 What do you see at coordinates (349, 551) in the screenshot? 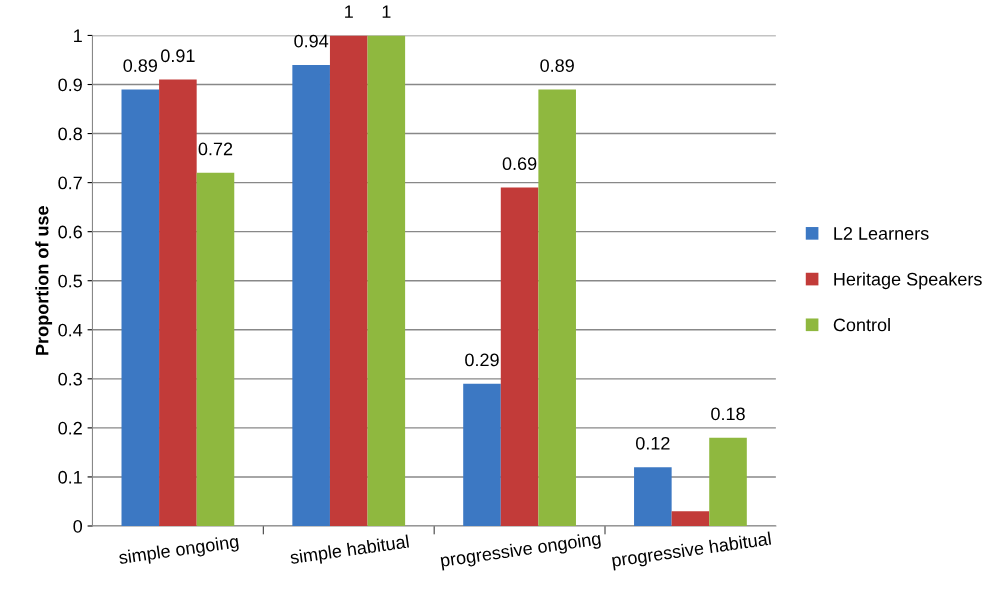
I see `x-tick-label: simple habitual` at bounding box center [349, 551].